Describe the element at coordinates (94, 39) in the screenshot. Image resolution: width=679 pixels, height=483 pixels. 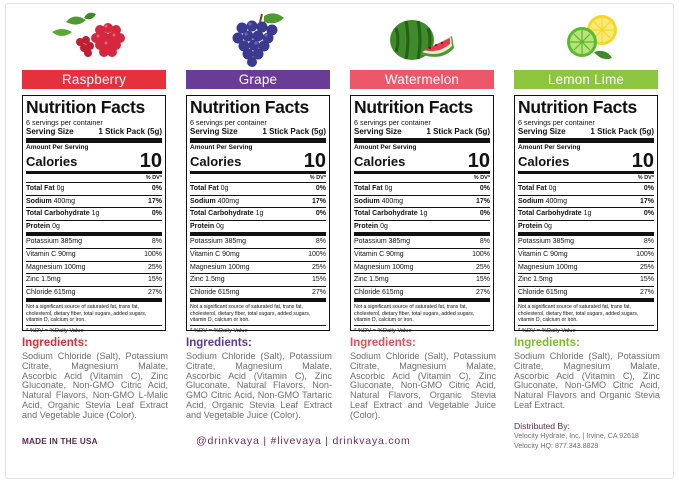
I see `raspberry-icon` at that location.